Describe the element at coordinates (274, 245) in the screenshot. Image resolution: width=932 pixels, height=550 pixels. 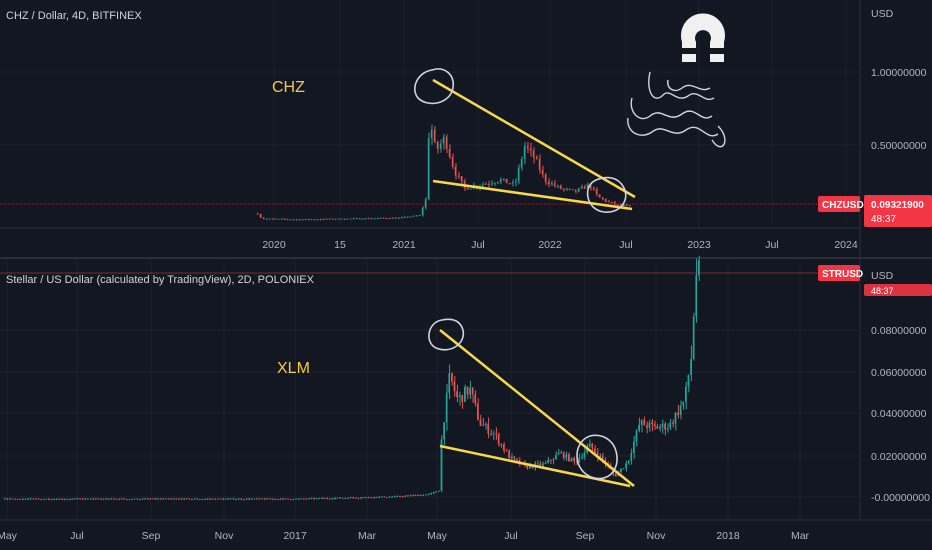
I see `chz-time-tick: 2020` at that location.